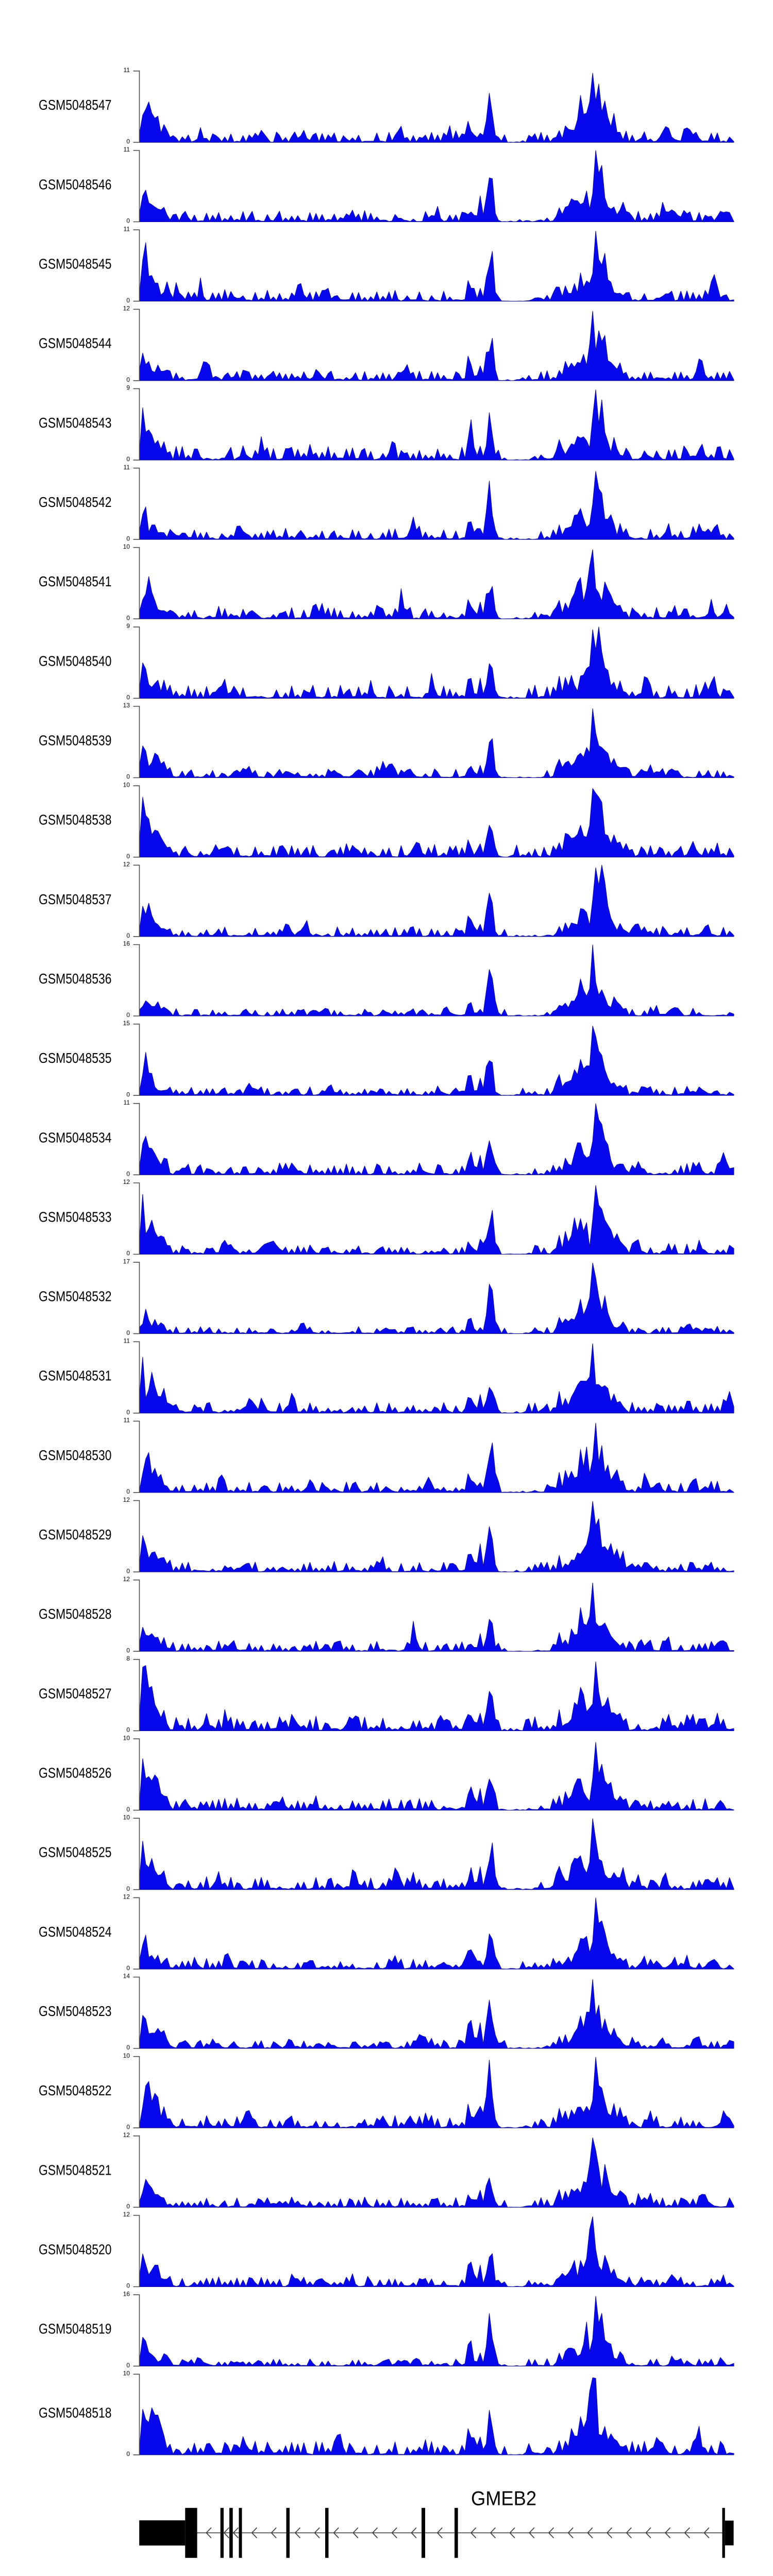 The width and height of the screenshot is (773, 2576). Describe the element at coordinates (75, 899) in the screenshot. I see `svg-text: GSM5048537` at that location.